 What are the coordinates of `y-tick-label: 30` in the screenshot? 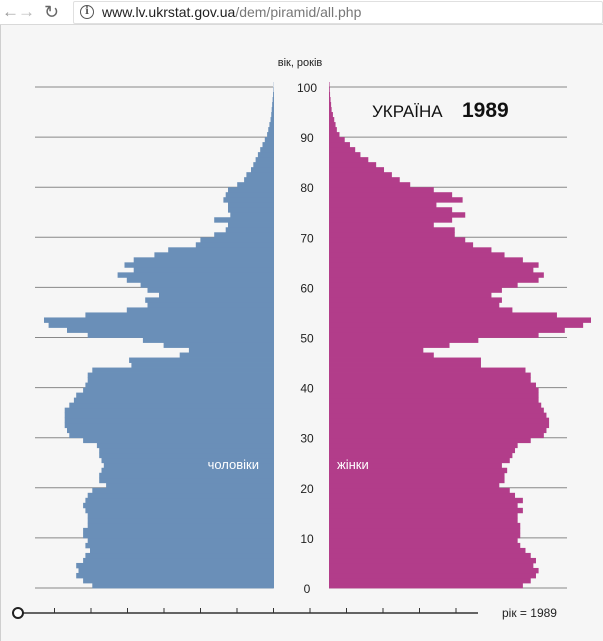 It's located at (307, 439).